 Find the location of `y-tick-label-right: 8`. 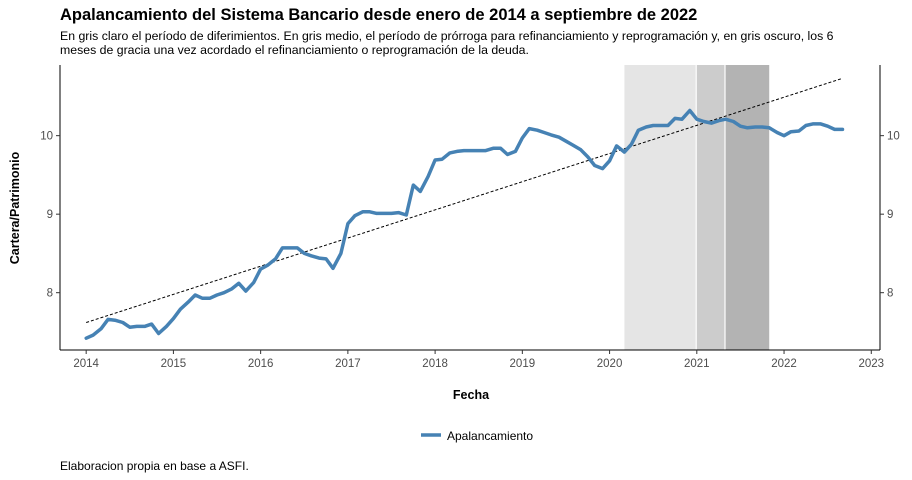

y-tick-label-right: 8 is located at coordinates (890, 294).